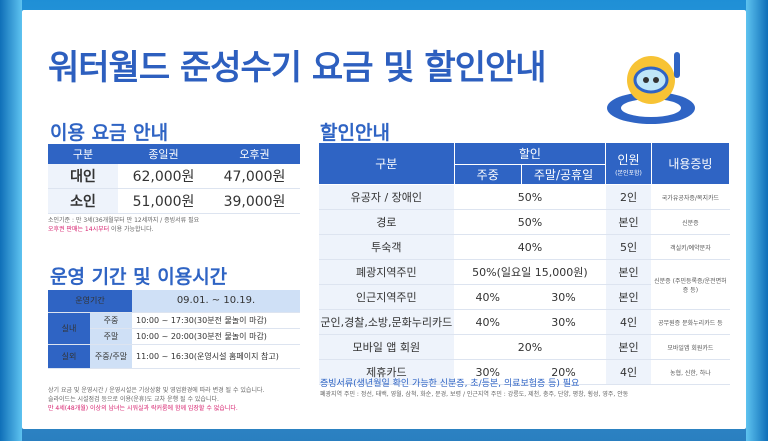  What do you see at coordinates (355, 133) in the screenshot?
I see `discount-heading: 할인안내` at bounding box center [355, 133].